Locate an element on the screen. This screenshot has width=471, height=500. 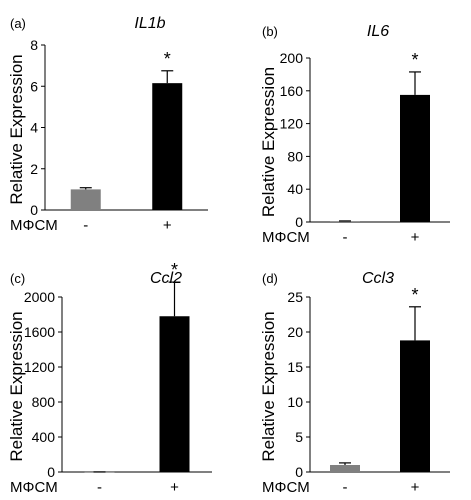
y-tick-label: 1200 is located at coordinates (39, 367).